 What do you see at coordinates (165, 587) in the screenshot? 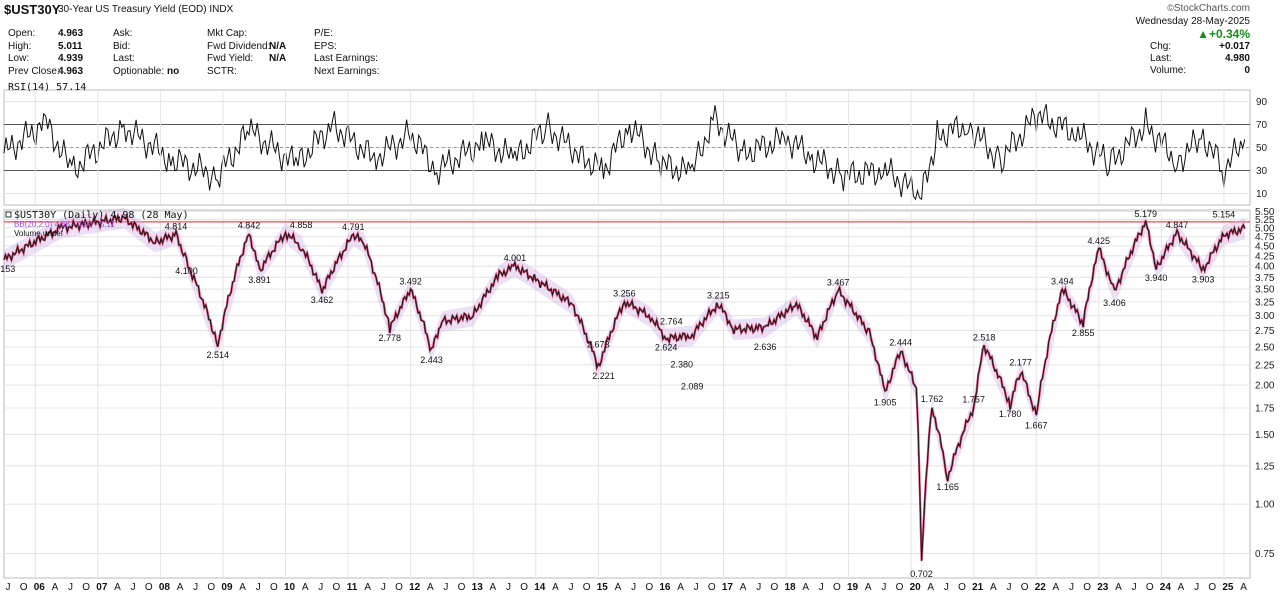
I see `x-tick-label: 08` at bounding box center [165, 587].